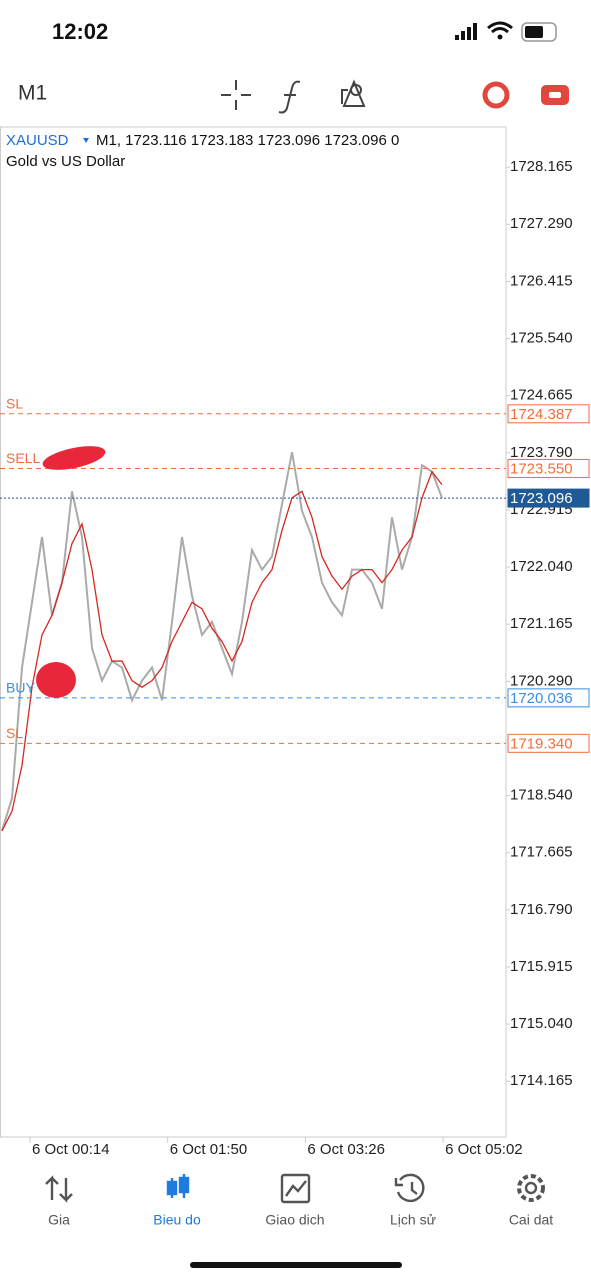  Describe the element at coordinates (541, 852) in the screenshot. I see `y-tick-label: 1717.665` at that location.